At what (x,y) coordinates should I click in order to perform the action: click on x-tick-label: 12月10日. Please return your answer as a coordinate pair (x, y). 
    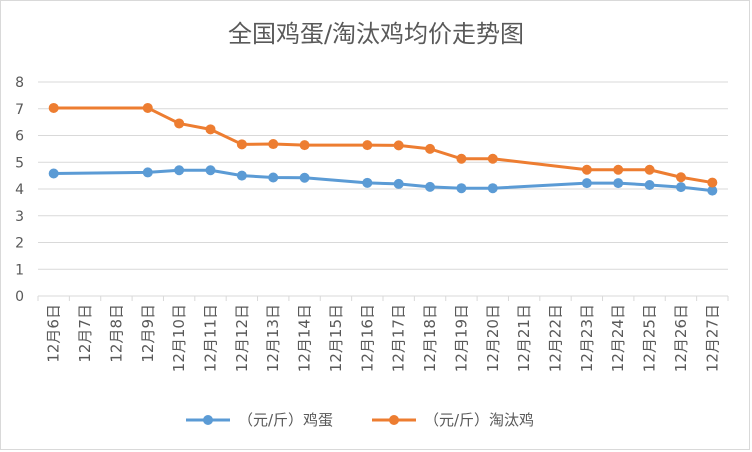
    Looking at the image, I should click on (179, 338).